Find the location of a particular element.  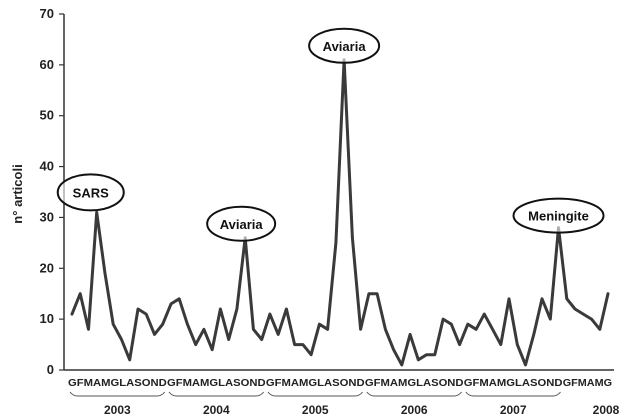

year-labels: 2003 2004 2005 2006 2007 2008 is located at coordinates (344, 404).